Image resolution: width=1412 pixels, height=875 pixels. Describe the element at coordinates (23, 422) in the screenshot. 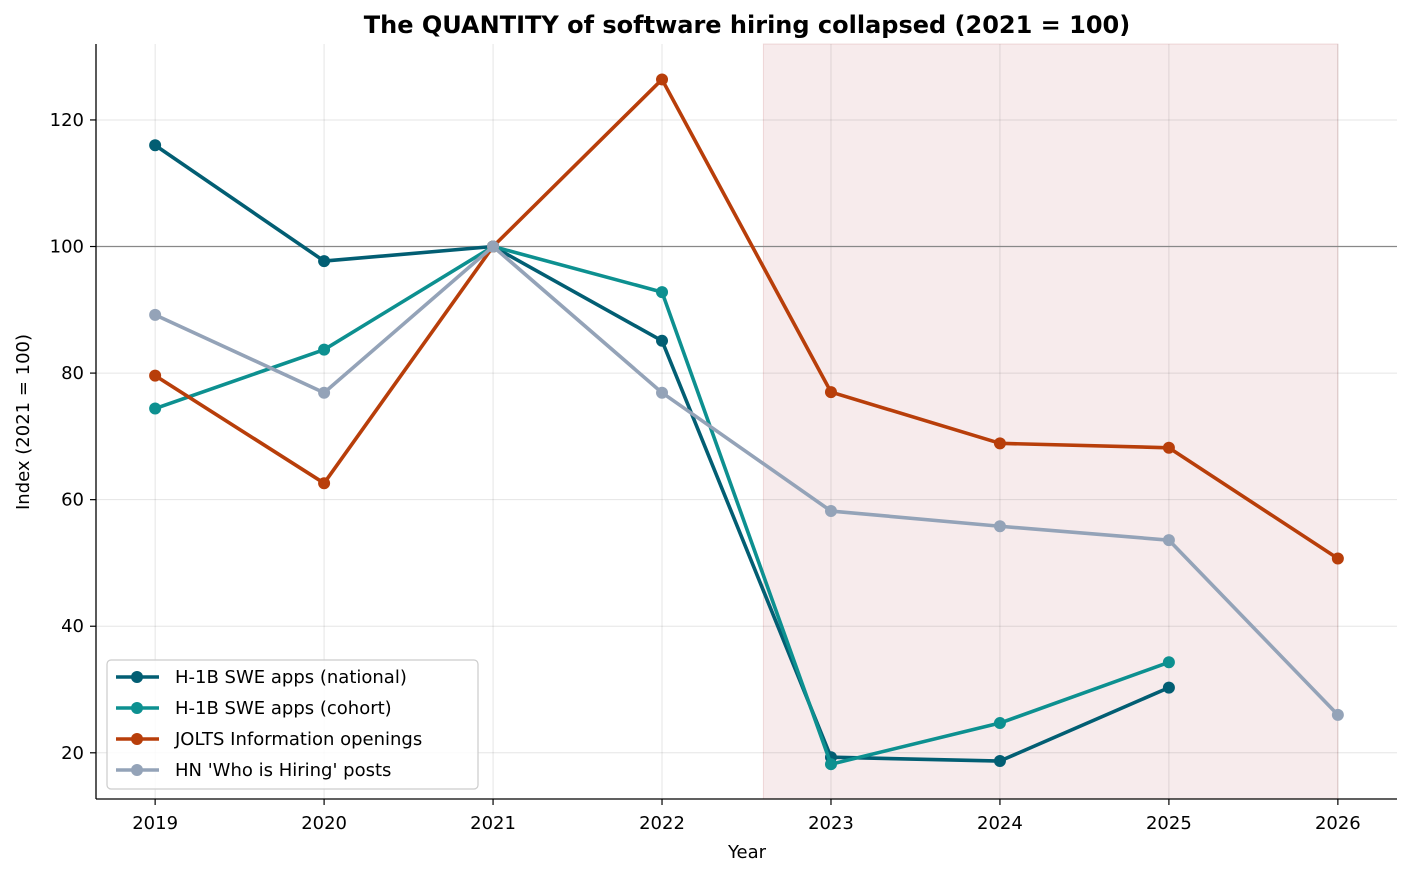

I see `y-axis-label: Index (2021 = 100)` at that location.